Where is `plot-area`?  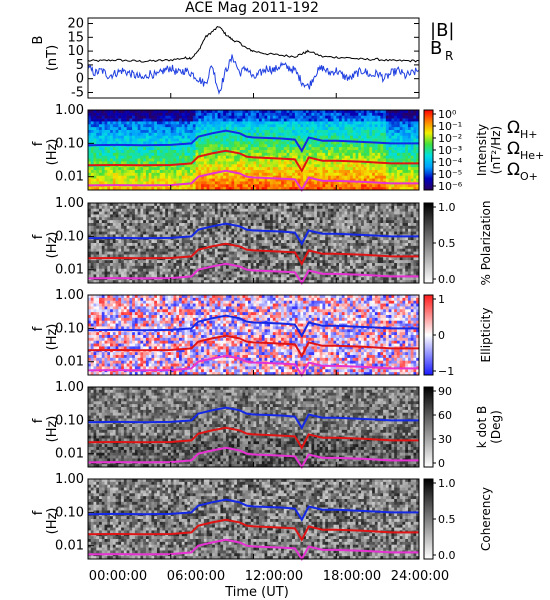
plot-area is located at coordinates (253, 58).